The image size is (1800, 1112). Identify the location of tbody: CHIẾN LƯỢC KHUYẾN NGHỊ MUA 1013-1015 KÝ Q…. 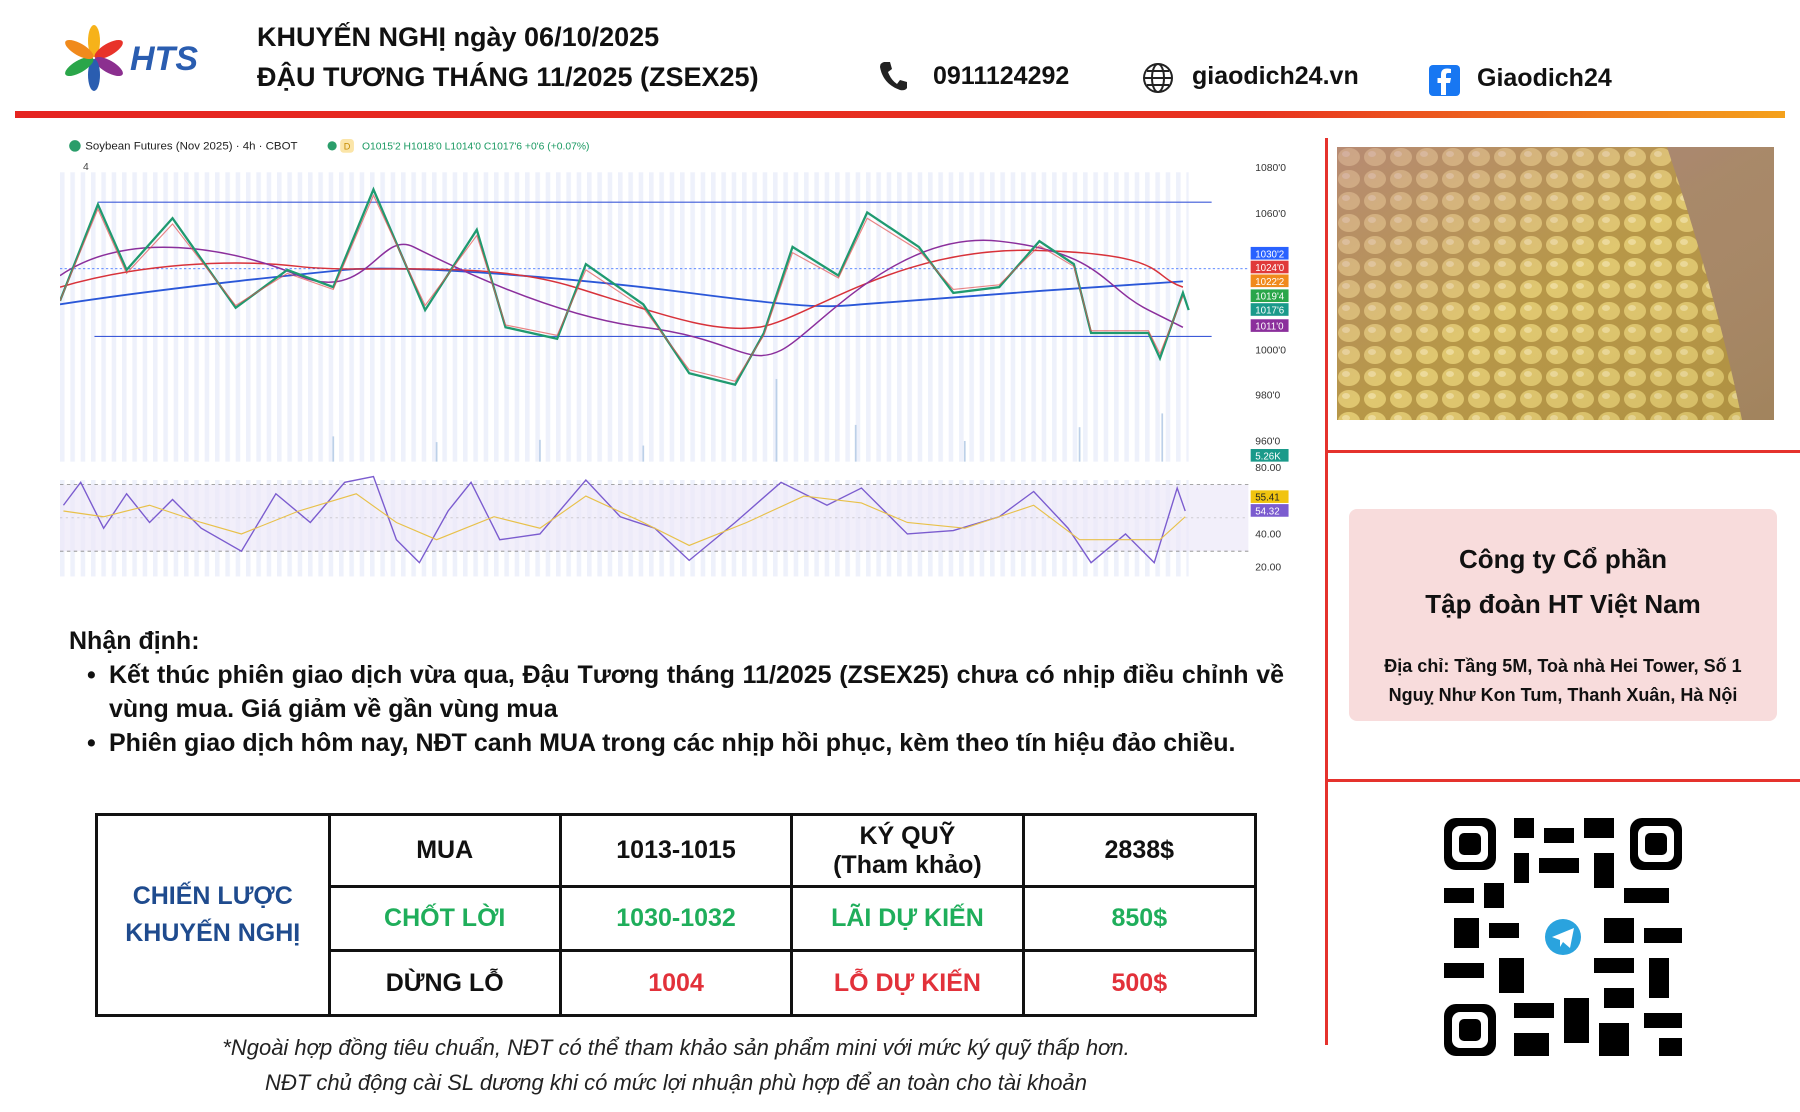
(676, 915).